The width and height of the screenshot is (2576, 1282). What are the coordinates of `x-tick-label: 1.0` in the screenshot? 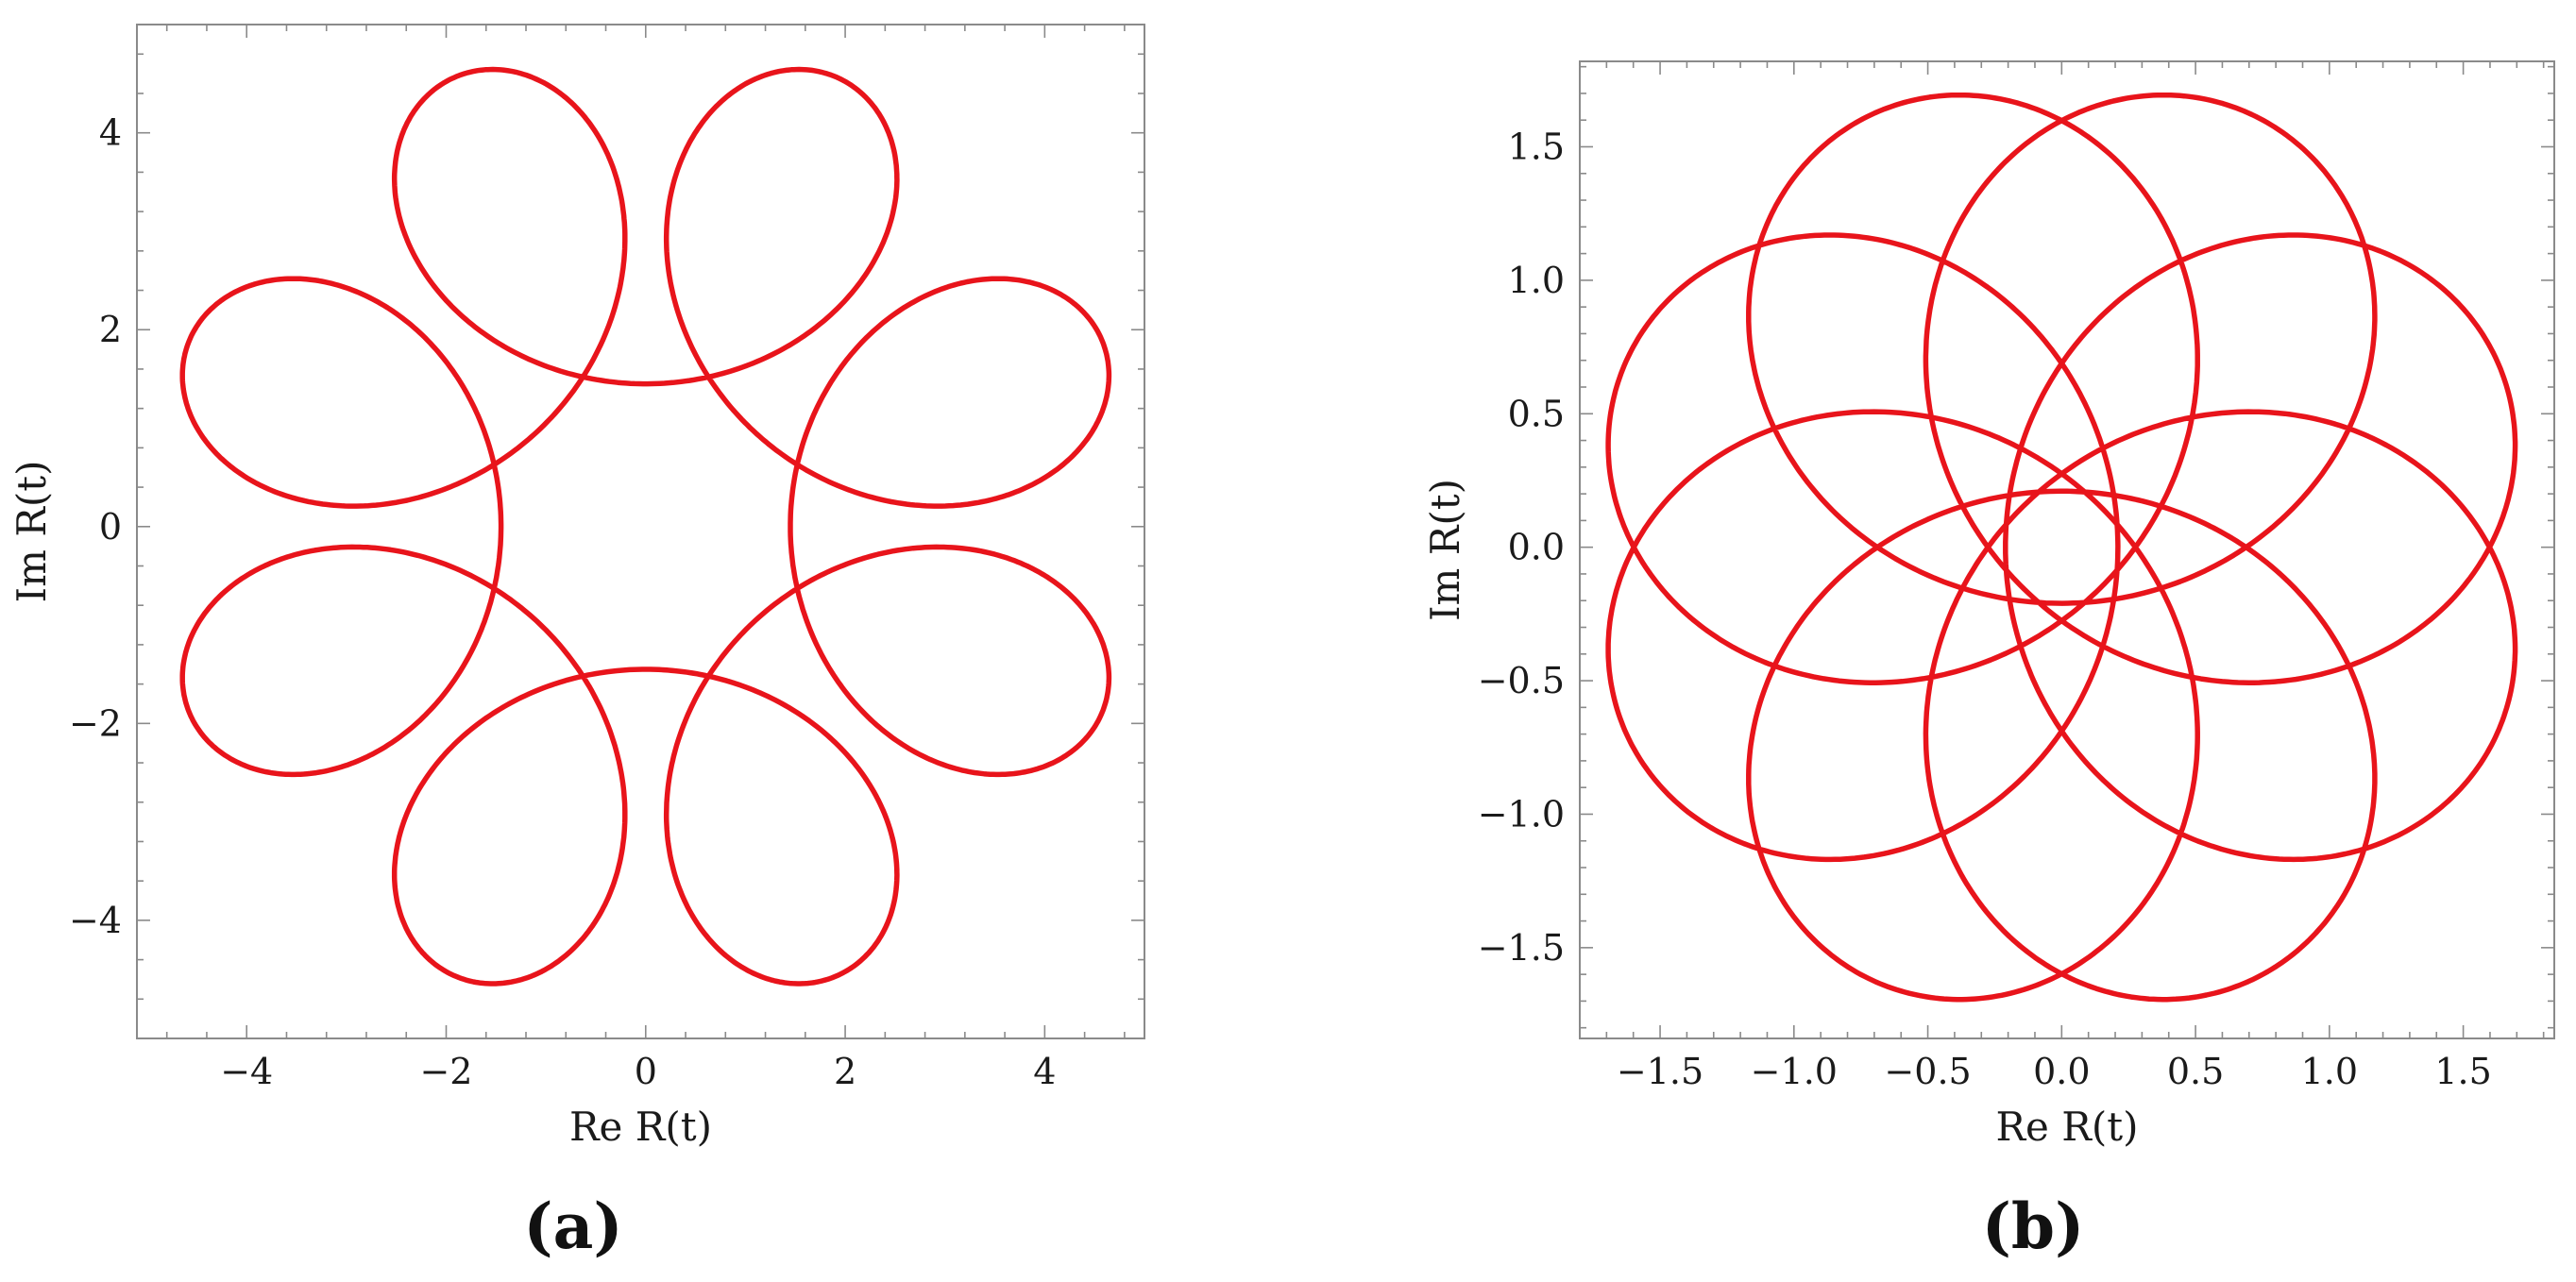 It's located at (2329, 1071).